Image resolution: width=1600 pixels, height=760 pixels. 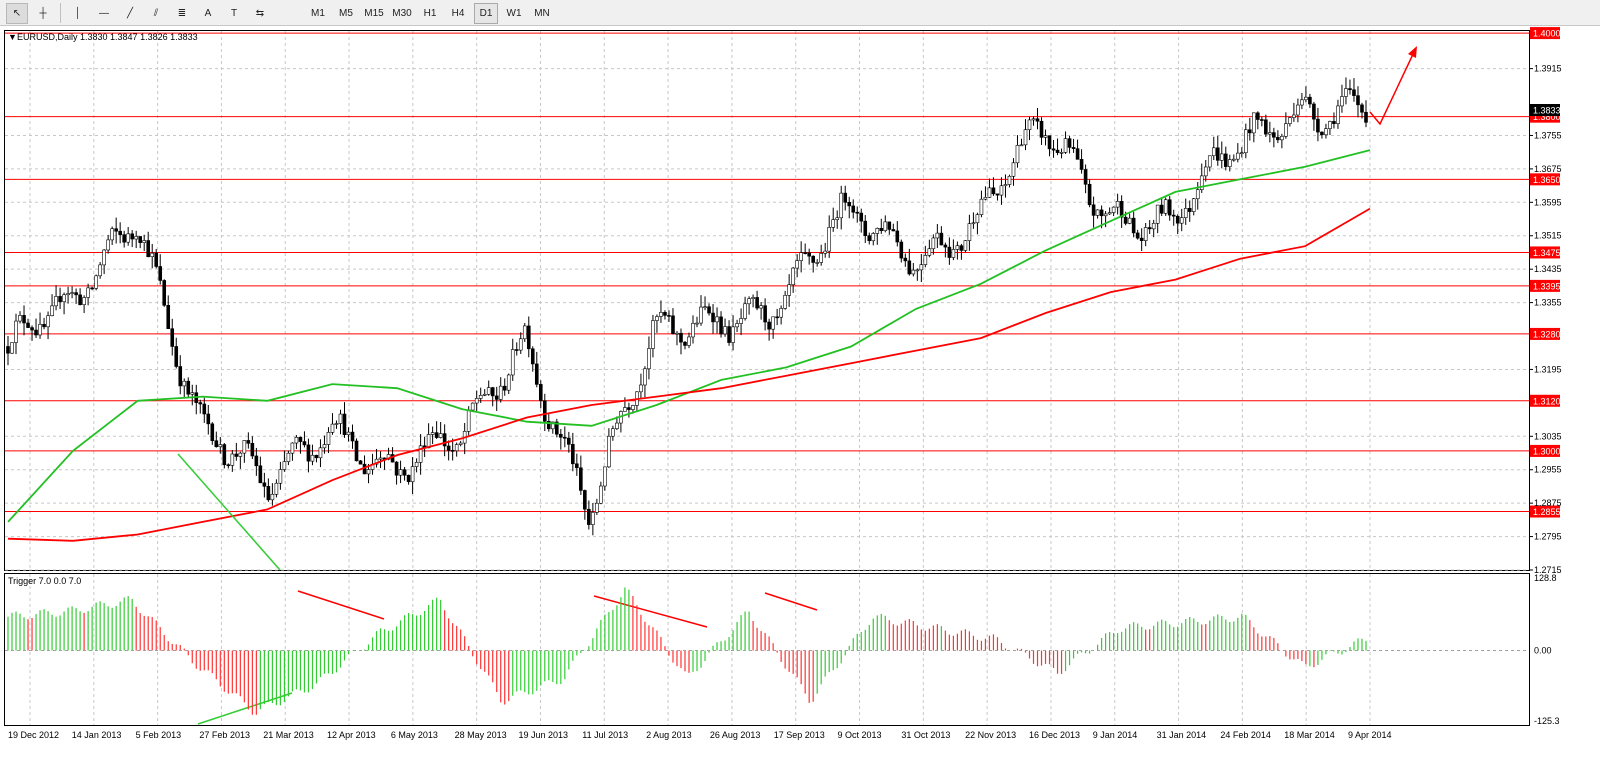 What do you see at coordinates (1547, 253) in the screenshot?
I see `level-price-label: 1.3475` at bounding box center [1547, 253].